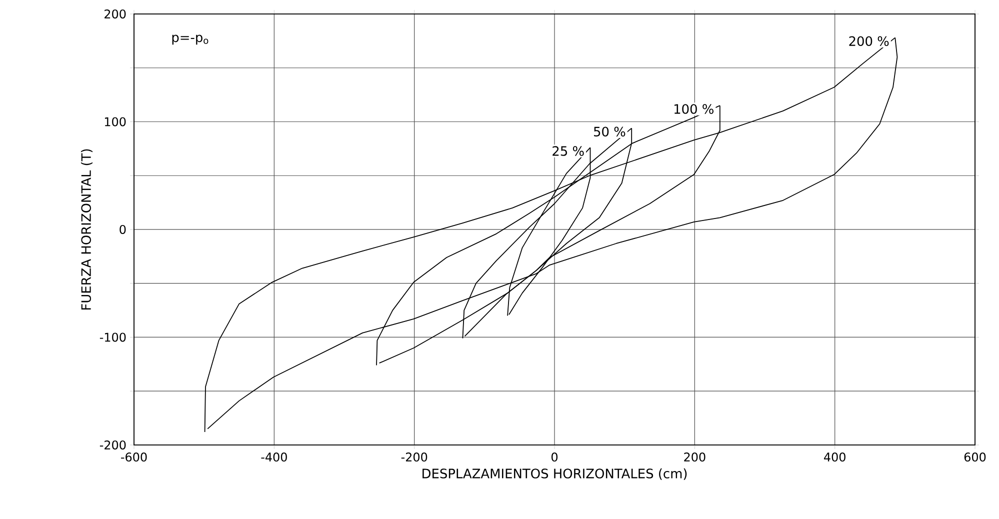 The image size is (999, 519). Describe the element at coordinates (414, 457) in the screenshot. I see `x-tick-label: -200` at that location.